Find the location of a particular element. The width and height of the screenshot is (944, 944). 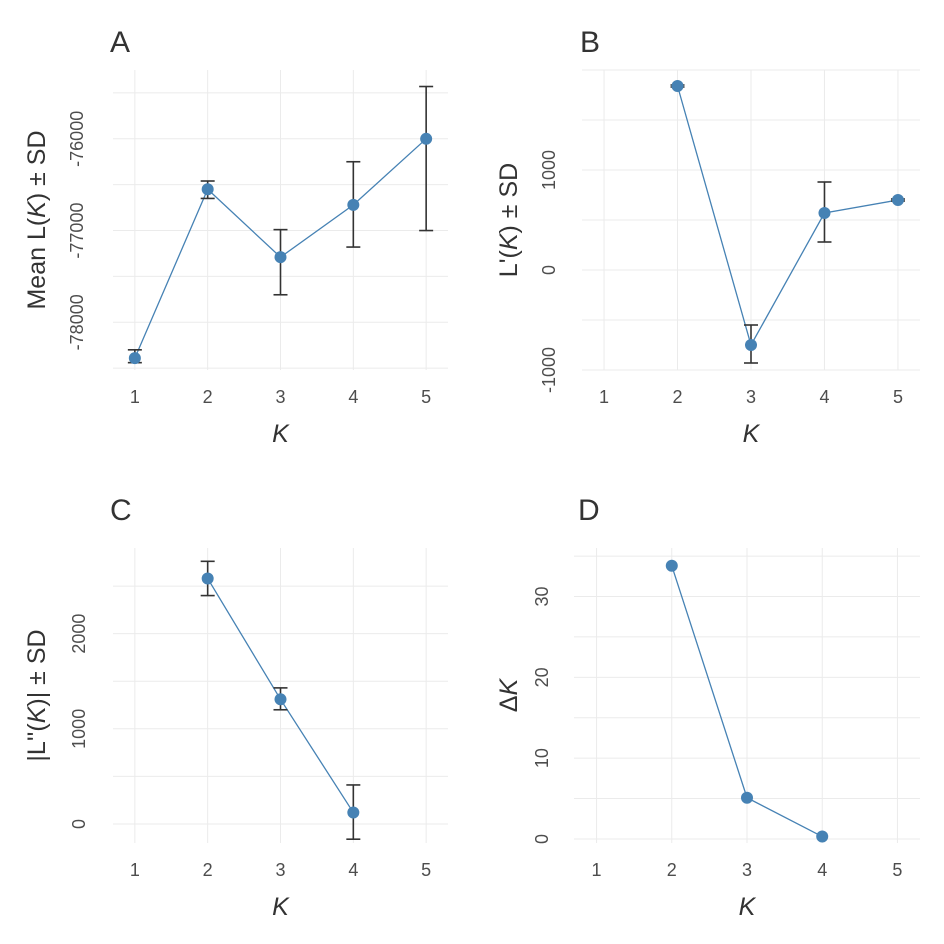

y-tick-label: 2000 is located at coordinates (79, 634).